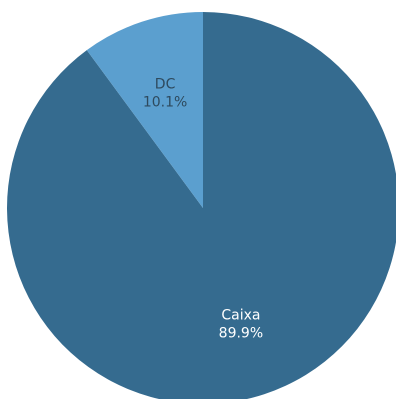 This screenshot has height=399, width=396. I want to click on slice-label-caixa: Caixa, so click(240, 315).